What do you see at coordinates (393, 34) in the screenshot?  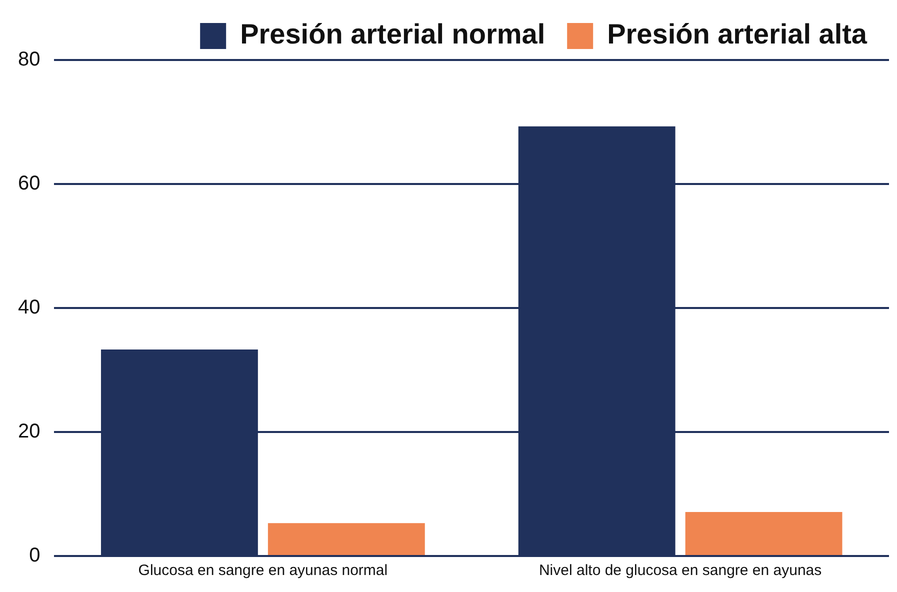 I see `legend-label: Presión arterial normal` at bounding box center [393, 34].